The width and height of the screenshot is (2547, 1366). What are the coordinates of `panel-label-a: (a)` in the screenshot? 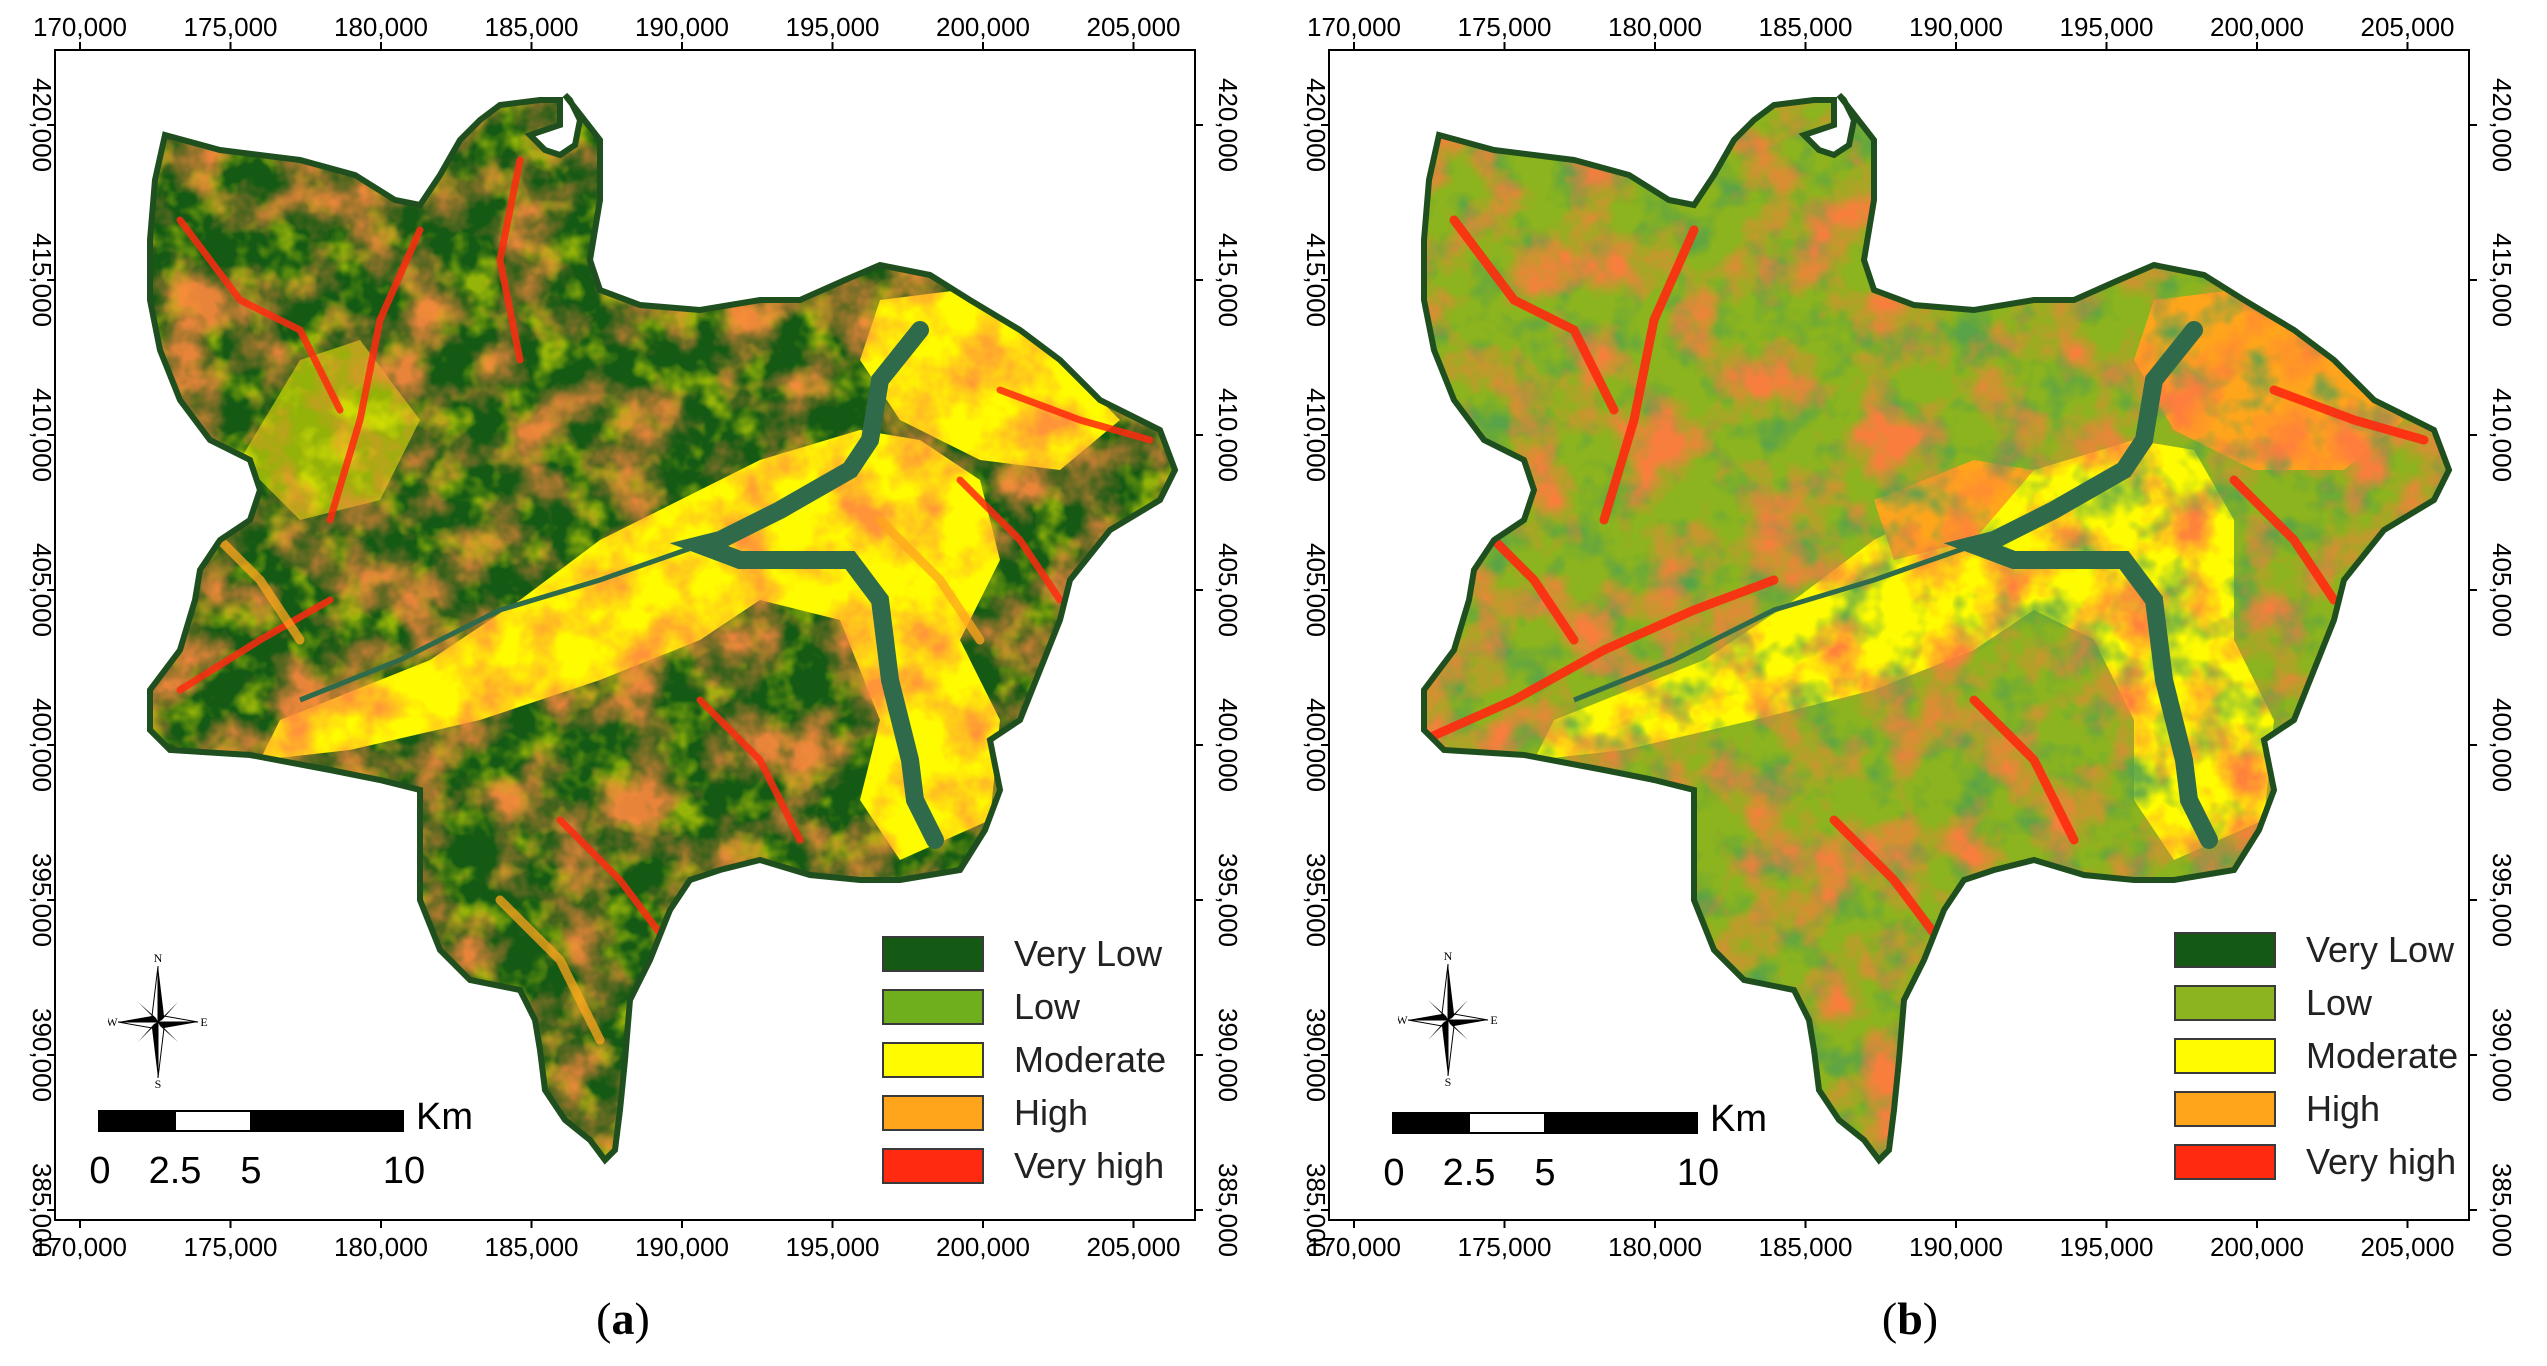 It's located at (623, 1318).